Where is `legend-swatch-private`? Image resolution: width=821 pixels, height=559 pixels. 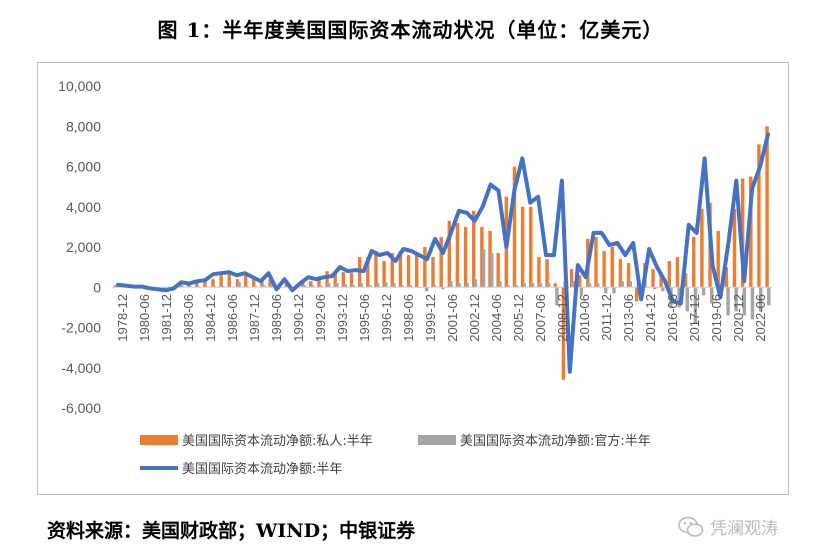
legend-swatch-private is located at coordinates (159, 440).